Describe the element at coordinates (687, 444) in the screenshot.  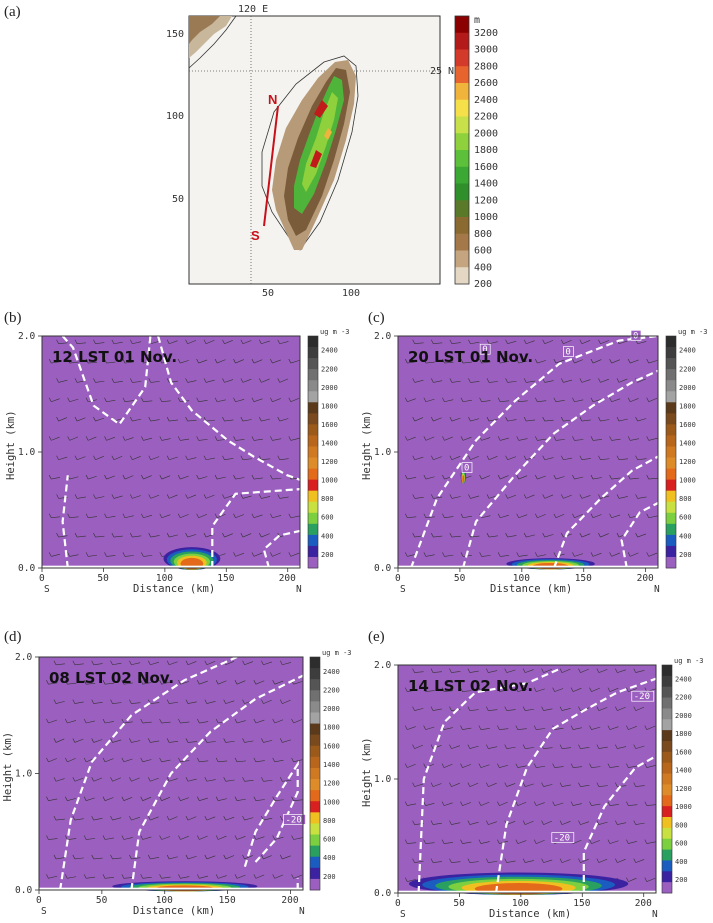
I see `colorbar-label: 1400` at that location.